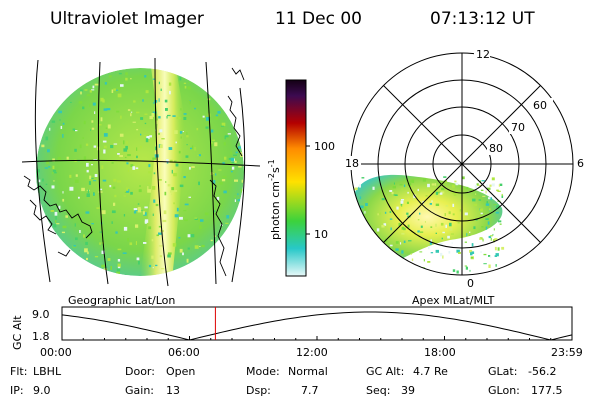 This screenshot has height=400, width=600. What do you see at coordinates (385, 371) in the screenshot?
I see `gc-alt-label: GC Alt:` at bounding box center [385, 371].